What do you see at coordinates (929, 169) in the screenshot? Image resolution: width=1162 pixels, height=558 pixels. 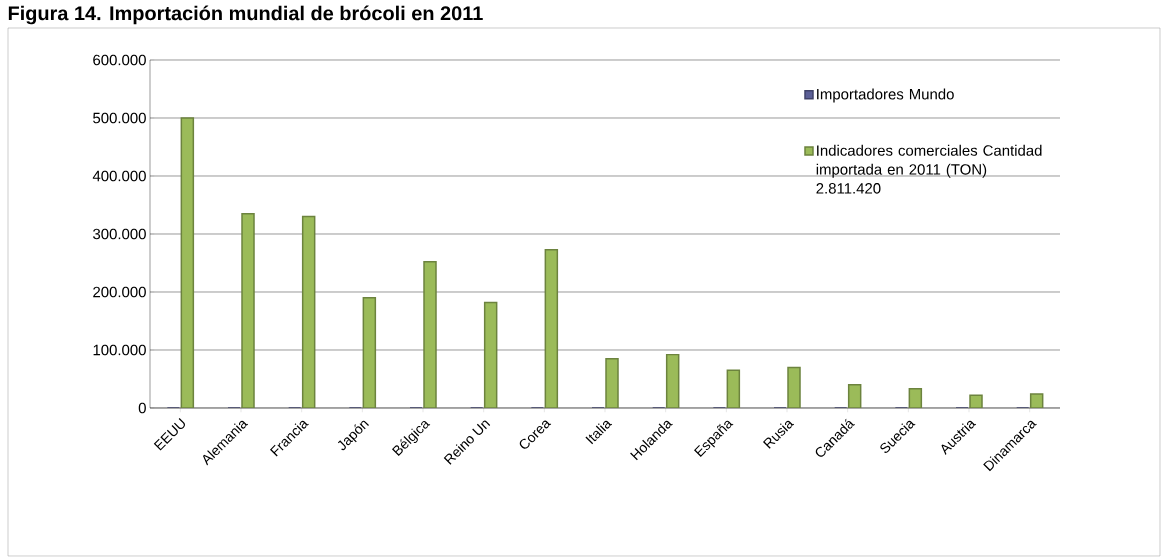 I see `legend-label: Indicadores comerciales Cantidad importada en 2011 (TON) 2.811.420` at bounding box center [929, 169].